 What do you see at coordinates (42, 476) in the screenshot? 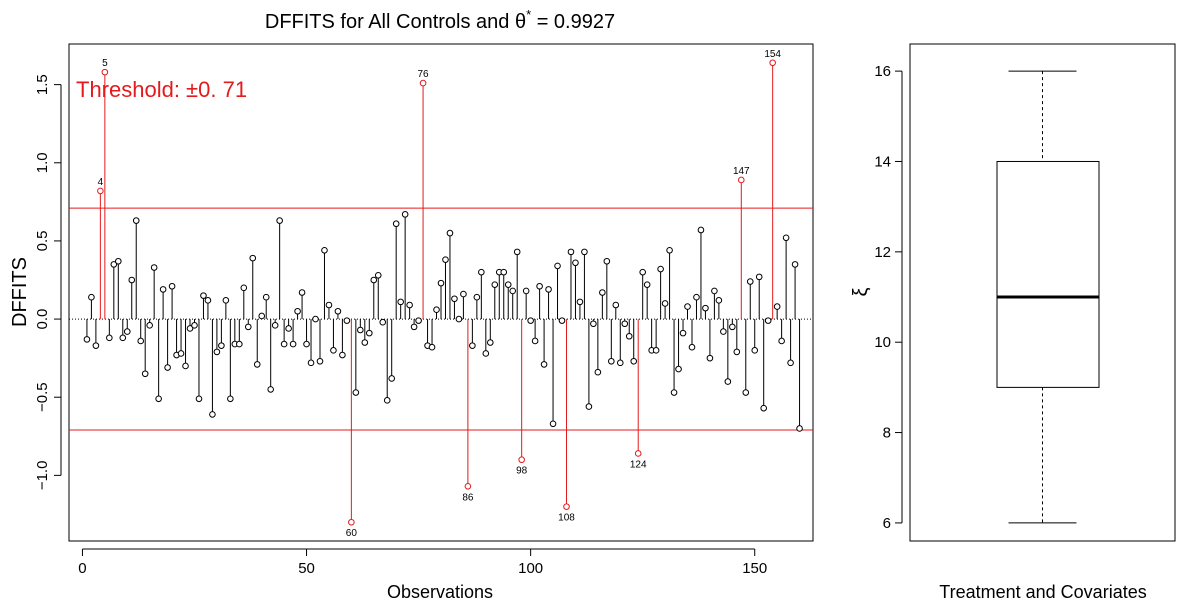
I see `y-tick-label: −1.0` at bounding box center [42, 476].